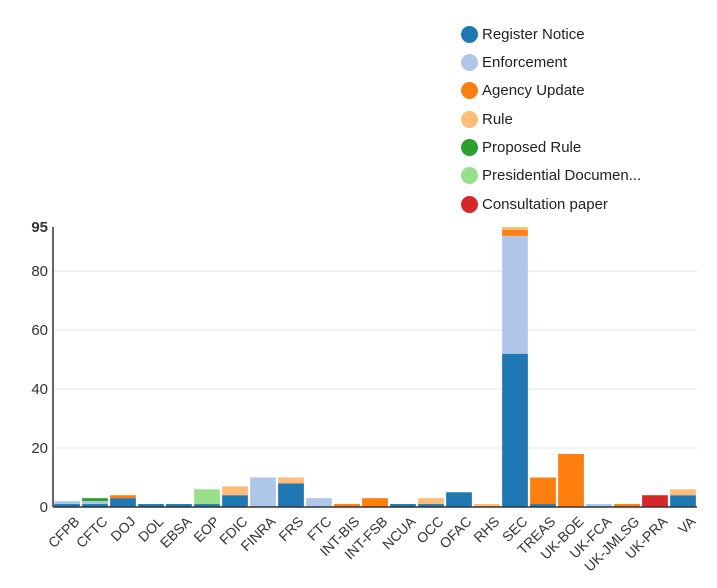 This screenshot has height=588, width=717. What do you see at coordinates (375, 502) in the screenshot?
I see `bar-int-fsb-agency-update` at bounding box center [375, 502].